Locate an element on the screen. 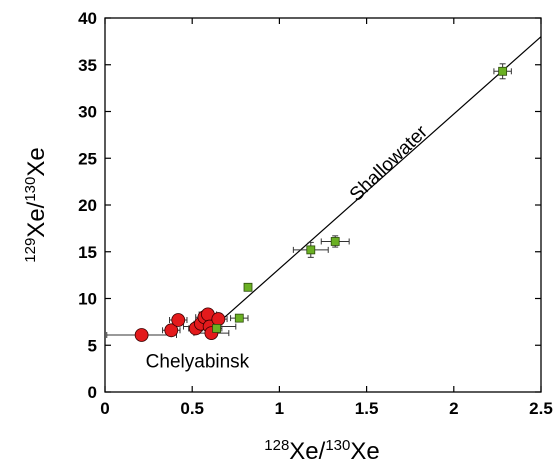  annotation-chelyabinsk: Chelyabinsk is located at coordinates (198, 362).